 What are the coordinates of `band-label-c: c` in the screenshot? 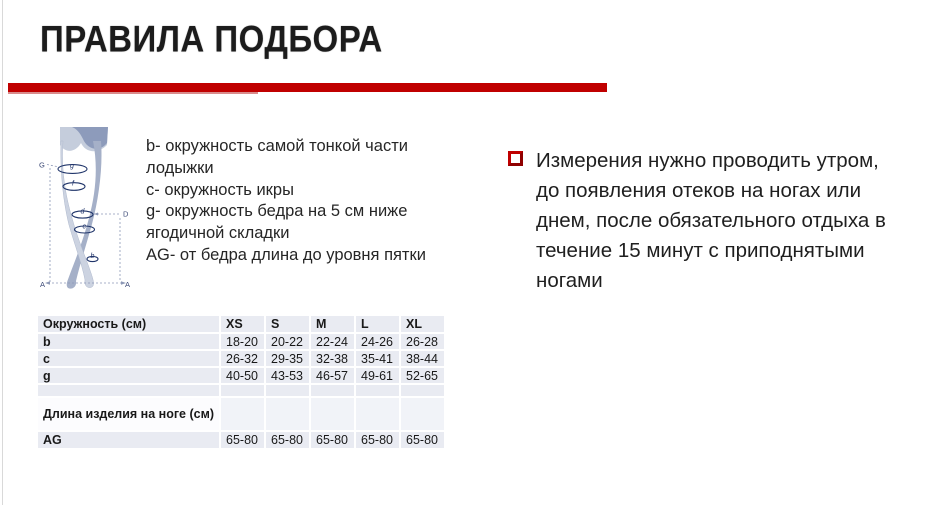 It's located at (85, 227).